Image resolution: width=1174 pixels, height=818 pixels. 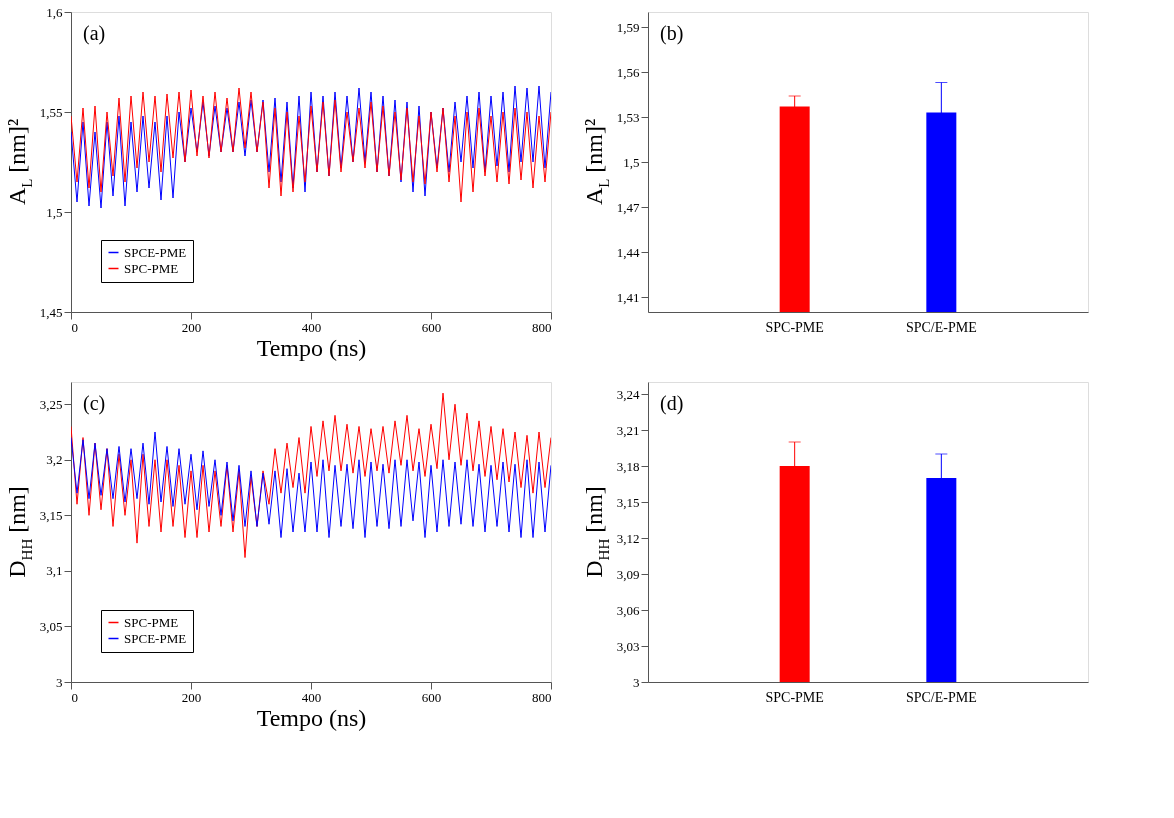 I want to click on y-tick-label: 3,1, so click(x=54, y=571).